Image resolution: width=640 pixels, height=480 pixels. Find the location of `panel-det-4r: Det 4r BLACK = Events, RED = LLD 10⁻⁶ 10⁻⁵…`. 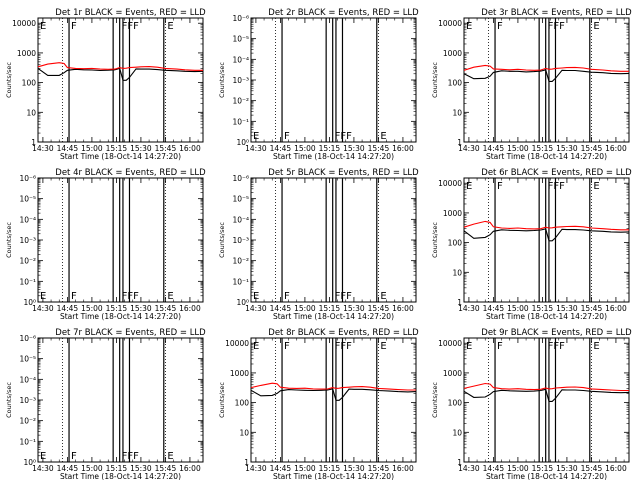

panel-det-4r: Det 4r BLACK = Events, RED = LLD 10⁻⁶ 10⁻⁵… is located at coordinates (105, 244).